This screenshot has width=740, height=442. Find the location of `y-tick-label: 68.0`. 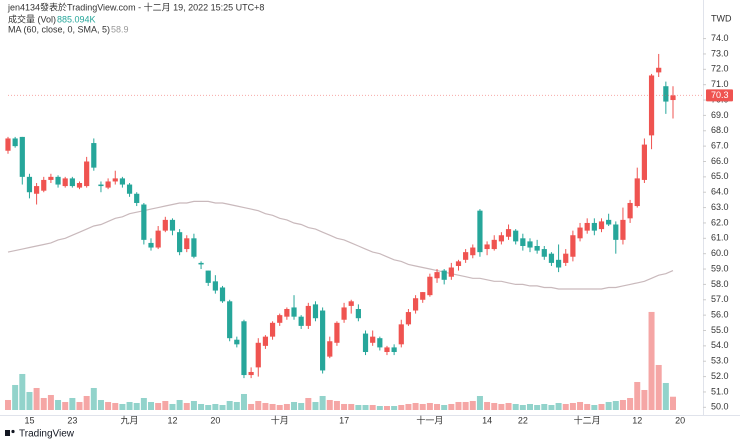

y-tick-label: 68.0 is located at coordinates (720, 130).